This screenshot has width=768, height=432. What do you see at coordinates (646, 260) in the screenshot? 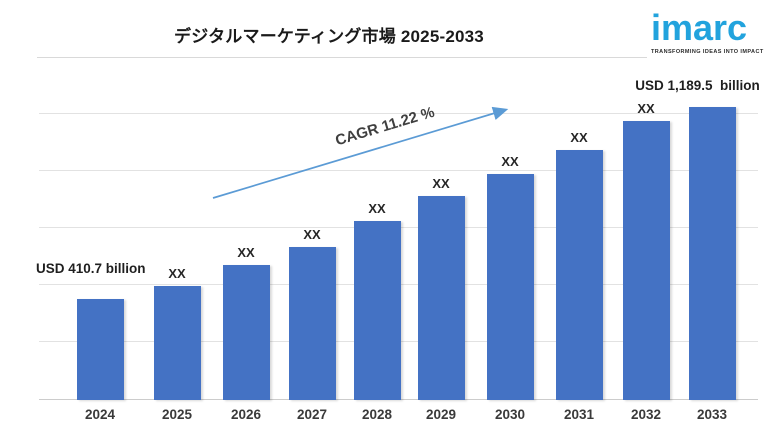
I see `bar-2032` at bounding box center [646, 260].